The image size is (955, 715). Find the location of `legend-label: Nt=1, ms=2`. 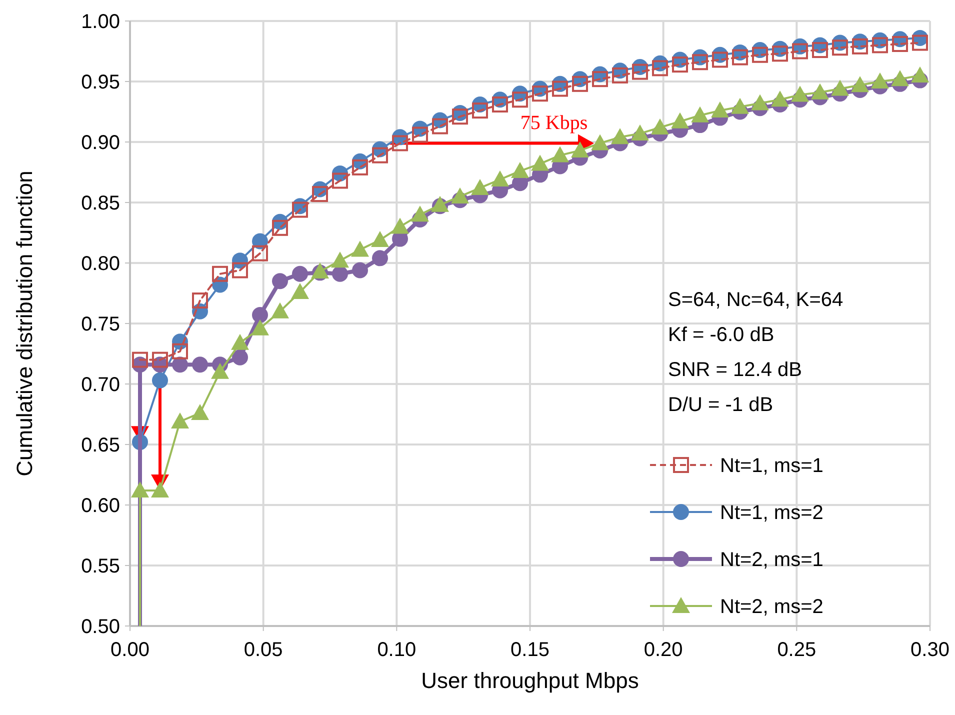

legend-label: Nt=1, ms=2 is located at coordinates (772, 513).